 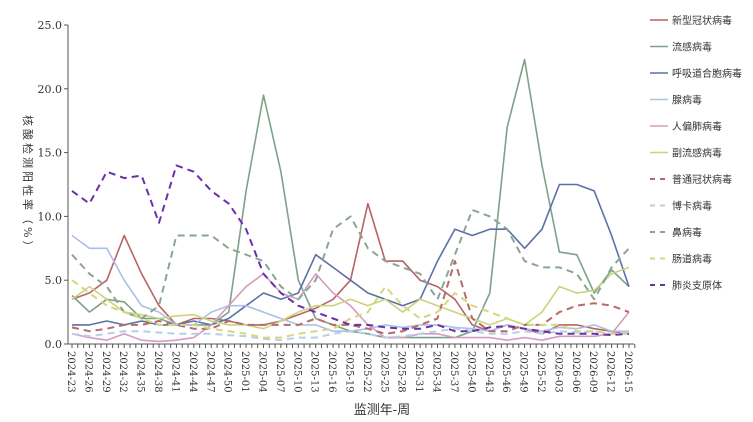 I want to click on legend-label: 肺炎支原体, so click(x=697, y=286).